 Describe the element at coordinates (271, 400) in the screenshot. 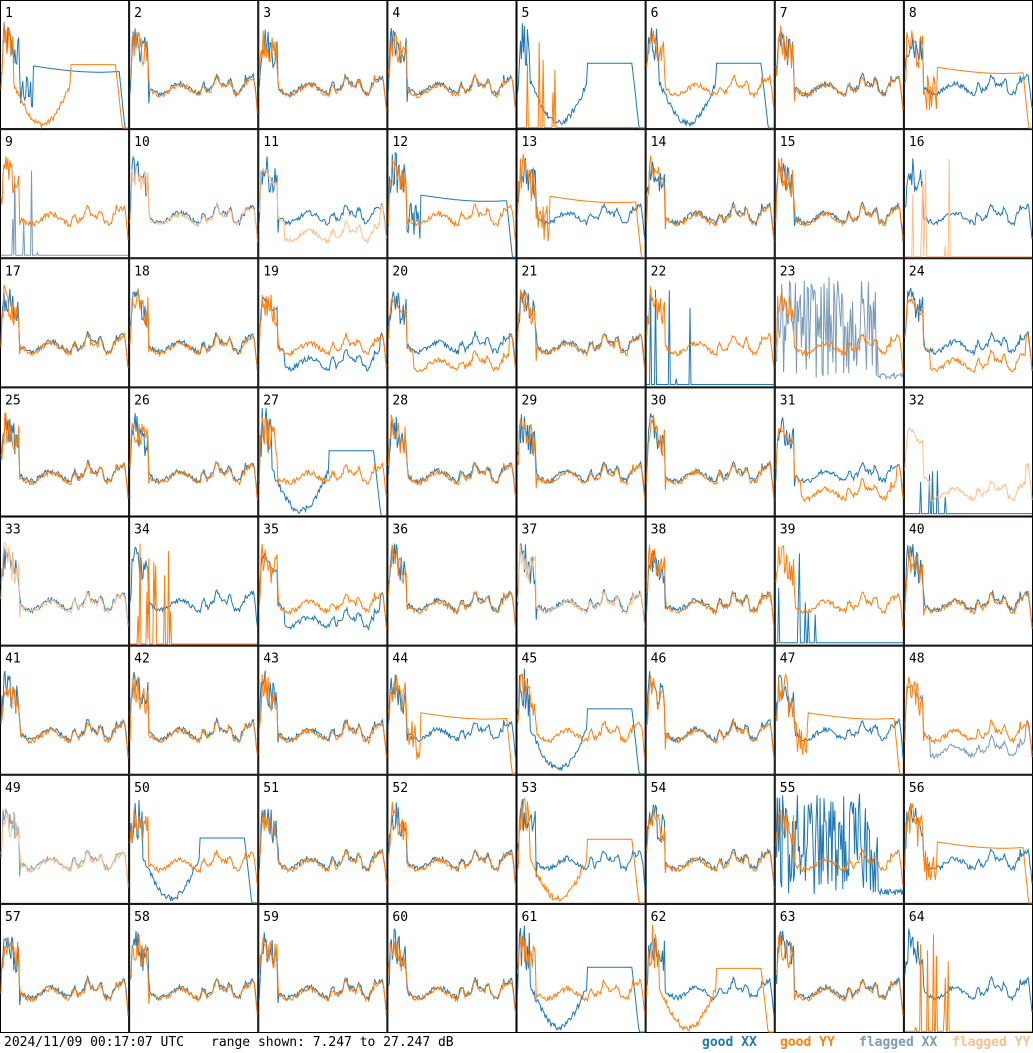

I see `panel-label: 27` at that location.